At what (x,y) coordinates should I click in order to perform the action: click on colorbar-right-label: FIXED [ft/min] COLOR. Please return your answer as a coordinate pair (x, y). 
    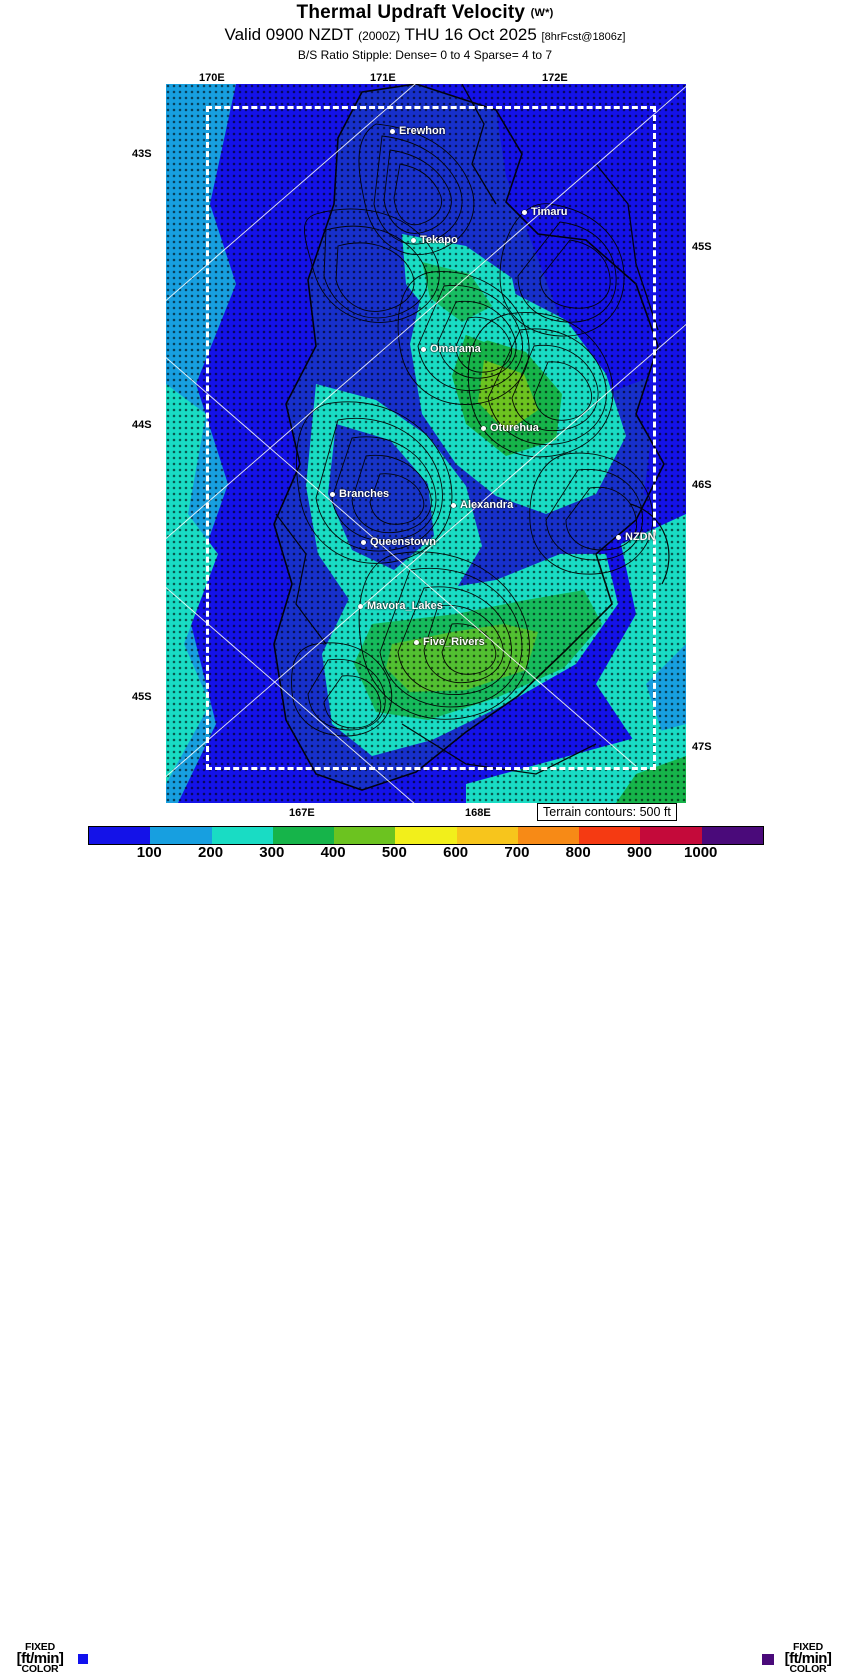
    Looking at the image, I should click on (808, 1658).